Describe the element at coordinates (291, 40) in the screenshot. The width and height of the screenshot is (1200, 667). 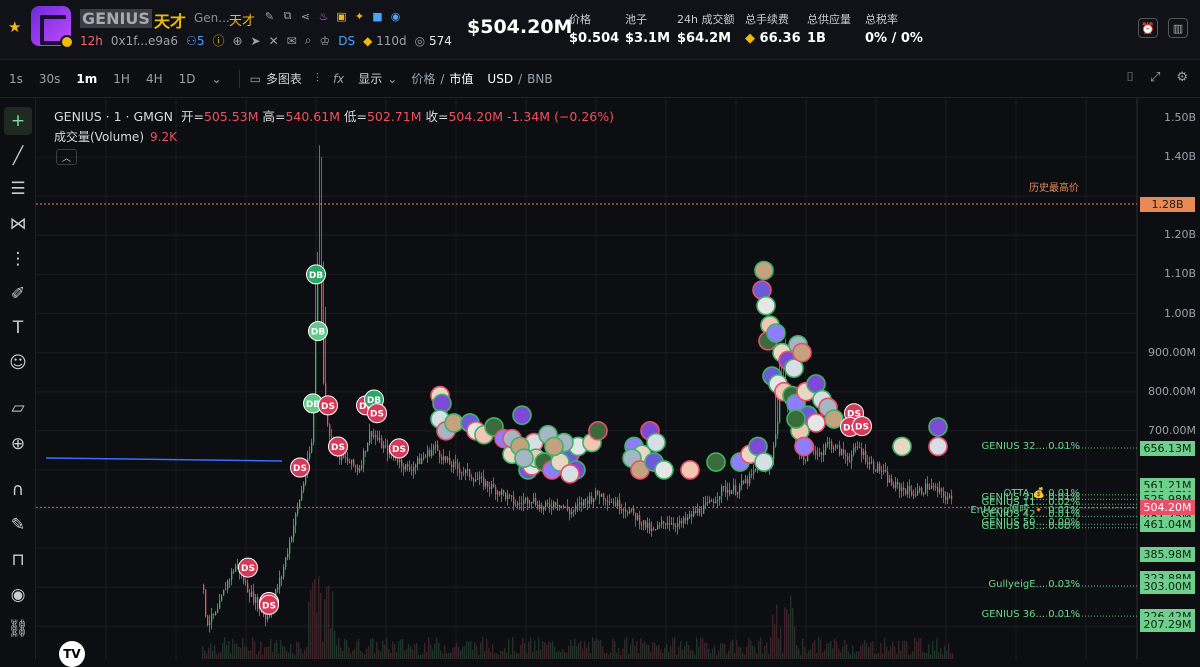
I see `message-icon: ✉` at that location.